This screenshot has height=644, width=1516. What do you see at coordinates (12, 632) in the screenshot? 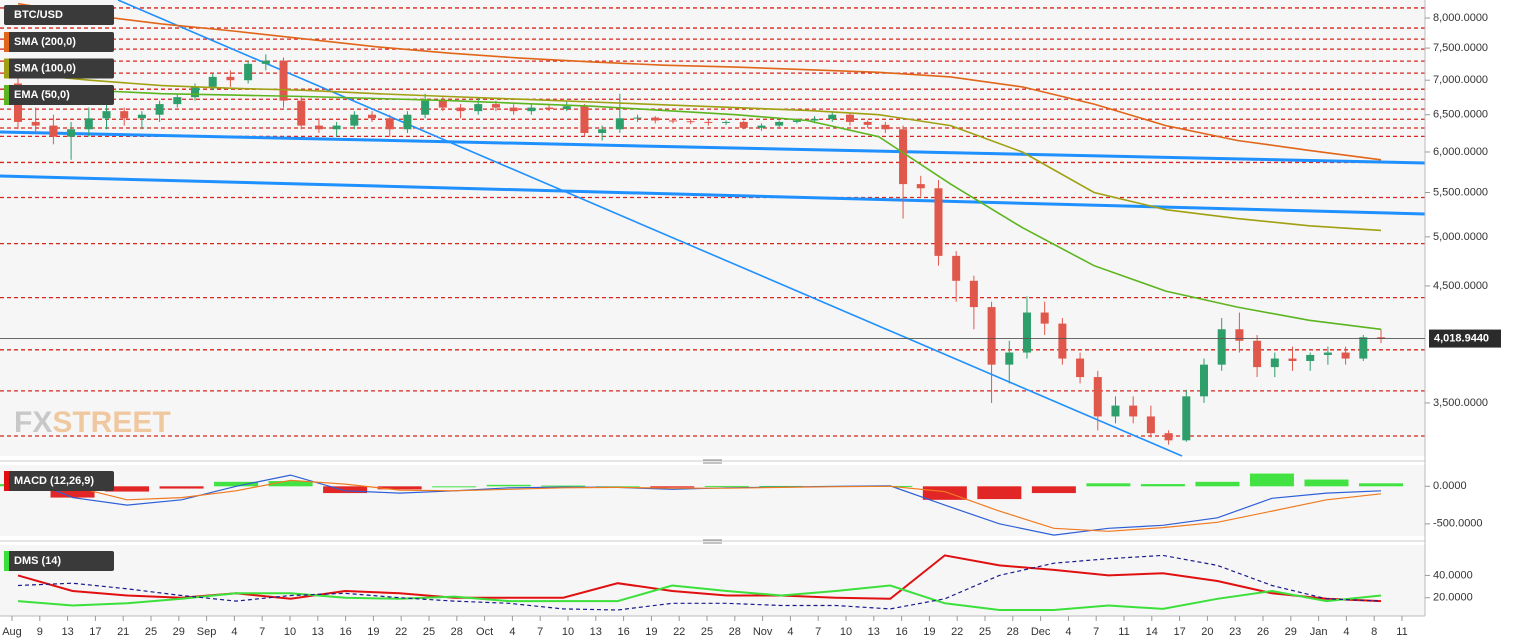
I see `x-tick-label: Aug` at bounding box center [12, 632].